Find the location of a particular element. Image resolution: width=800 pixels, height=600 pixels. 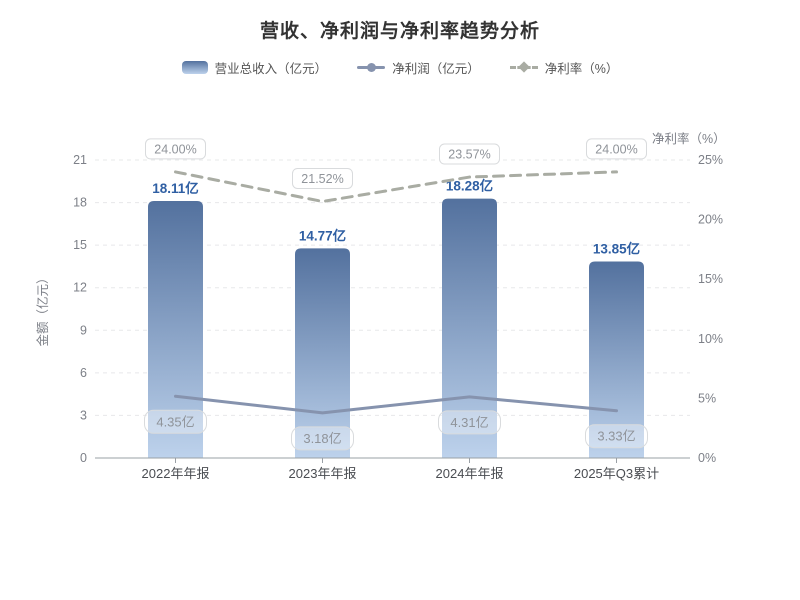

net-profit-value-3: 3.33亿 is located at coordinates (616, 436).